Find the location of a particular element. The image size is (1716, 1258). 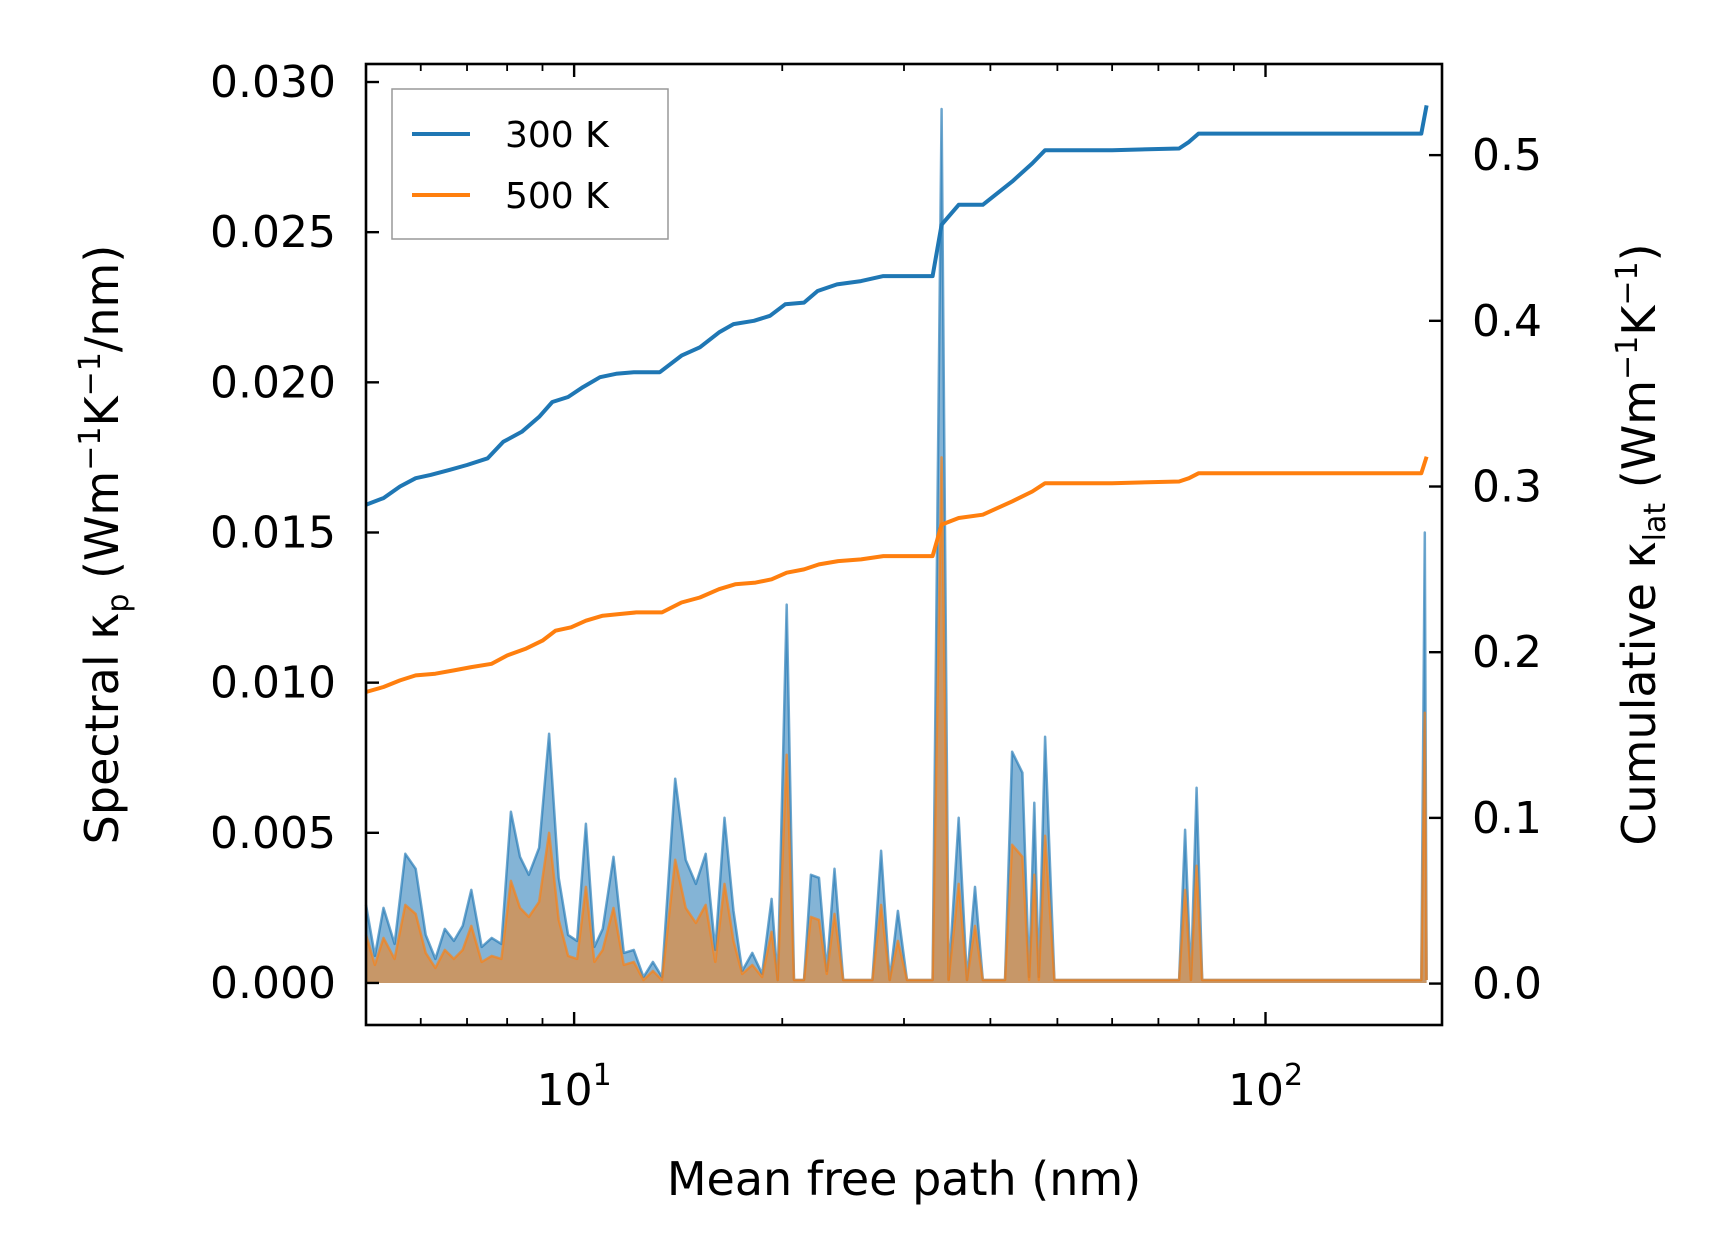

y-right-label-part: (Wm is located at coordinates (1639, 441).